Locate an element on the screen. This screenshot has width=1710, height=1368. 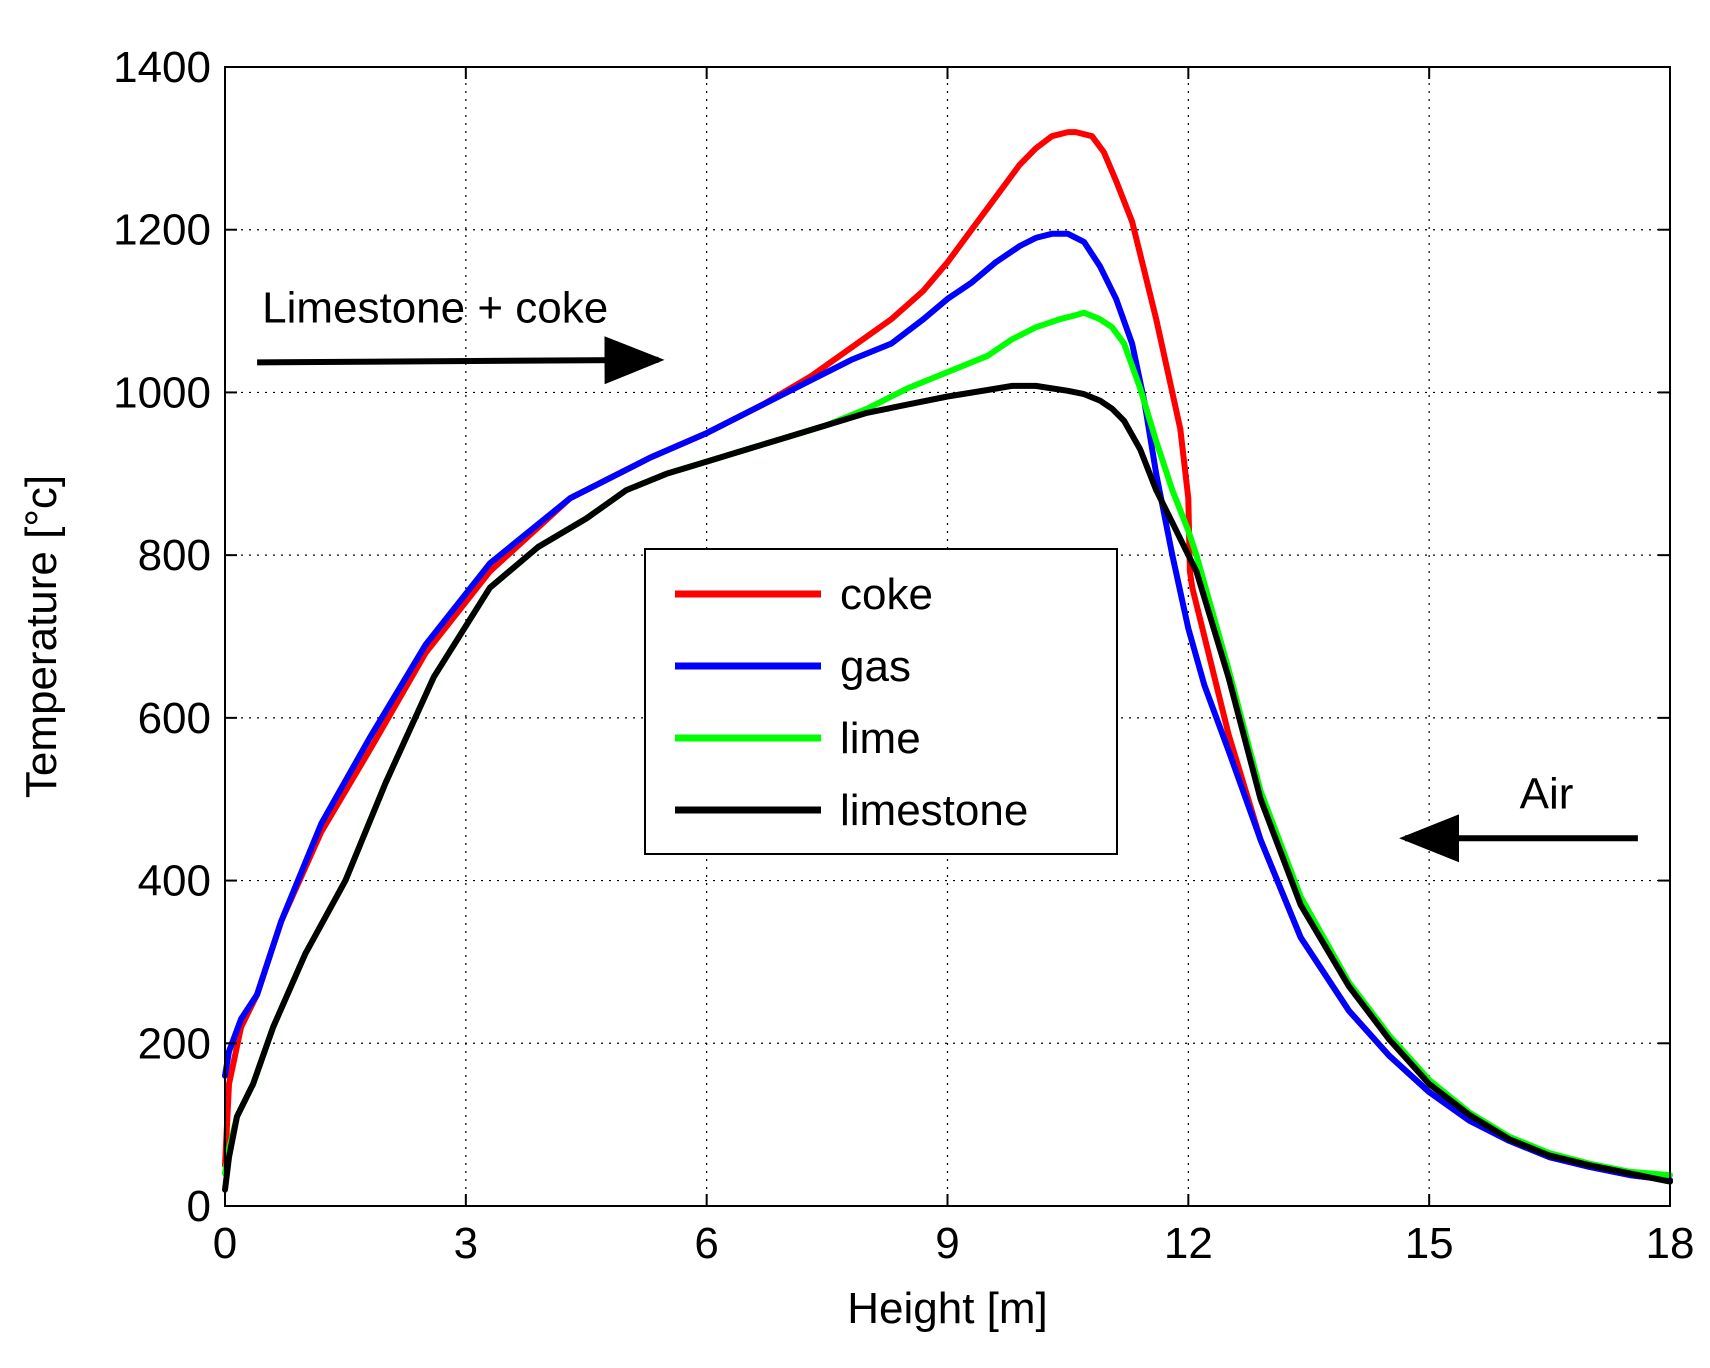
annotation-label: Air is located at coordinates (1547, 793).